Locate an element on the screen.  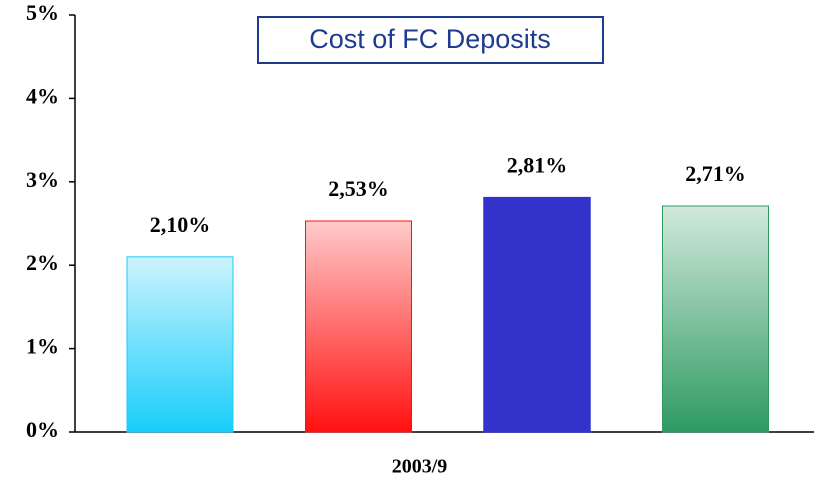
y-tick-label: 1% is located at coordinates (42, 346).